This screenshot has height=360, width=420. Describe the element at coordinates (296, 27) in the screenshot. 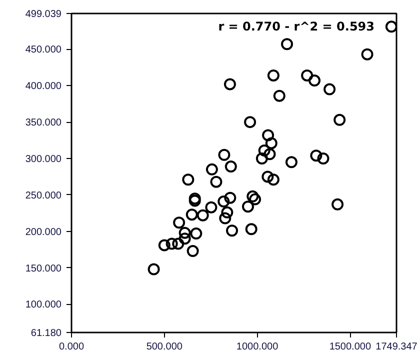

I see `annotation: r = 0.770 - r^2 = 0.593` at that location.